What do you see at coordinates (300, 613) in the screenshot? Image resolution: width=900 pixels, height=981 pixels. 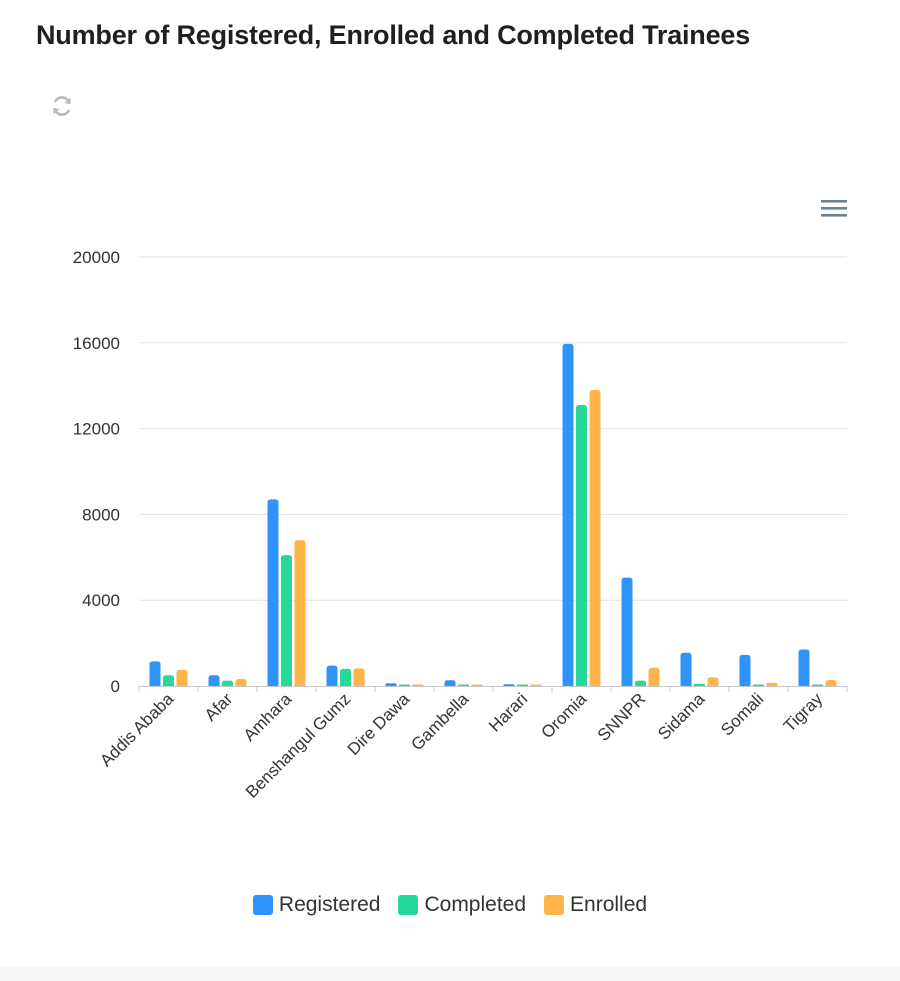 I see `bar-enrolled-amhara` at bounding box center [300, 613].